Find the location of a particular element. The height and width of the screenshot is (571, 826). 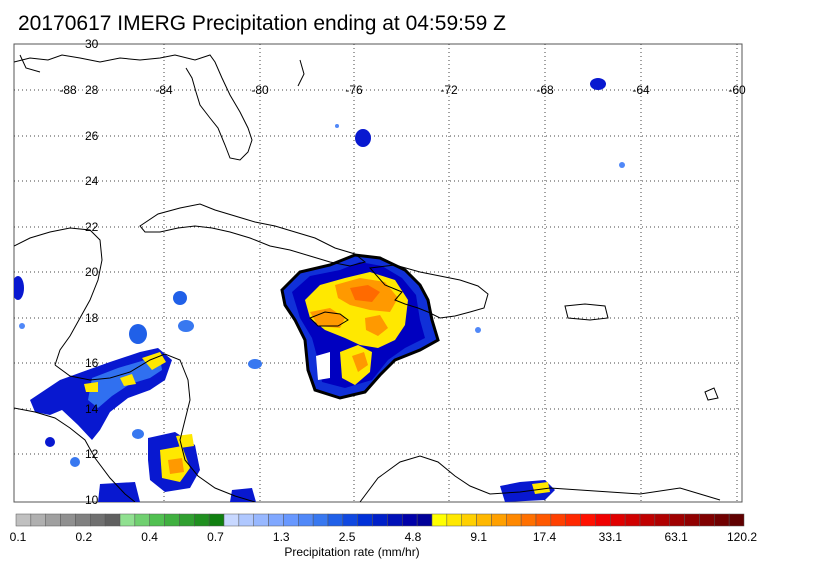

colorbar-tick-label: 0.4 is located at coordinates (149, 537).